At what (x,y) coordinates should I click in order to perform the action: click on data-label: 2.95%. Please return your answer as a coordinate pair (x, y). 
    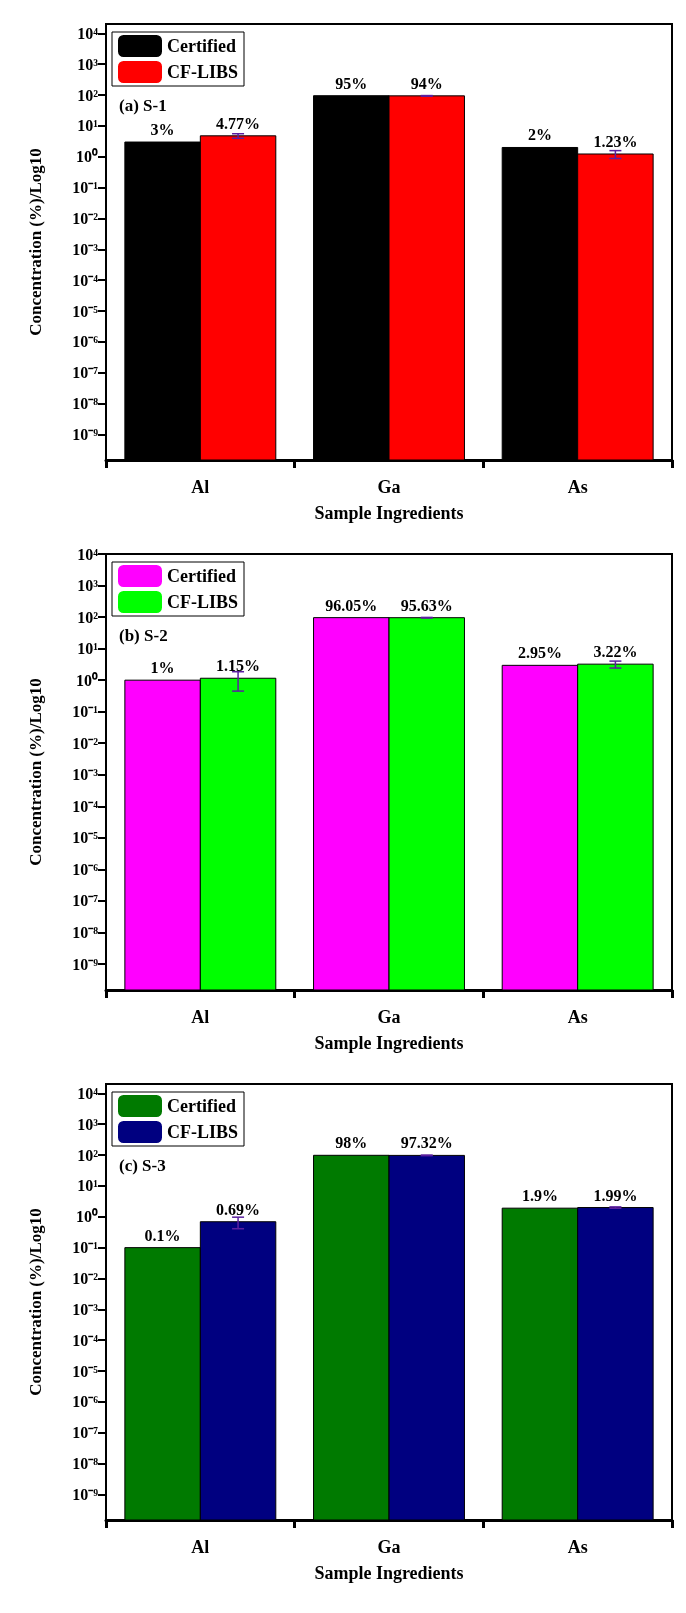
    Looking at the image, I should click on (539, 653).